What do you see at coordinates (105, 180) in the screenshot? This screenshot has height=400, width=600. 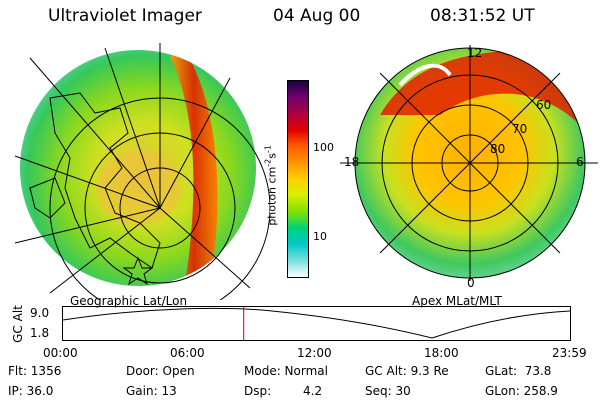 I see `coastline-outline` at bounding box center [105, 180].